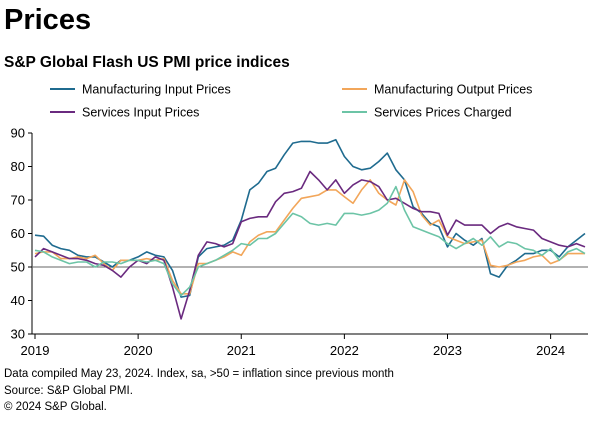 This screenshot has height=421, width=597. Describe the element at coordinates (18, 233) in the screenshot. I see `y-tick-label: 60` at that location.